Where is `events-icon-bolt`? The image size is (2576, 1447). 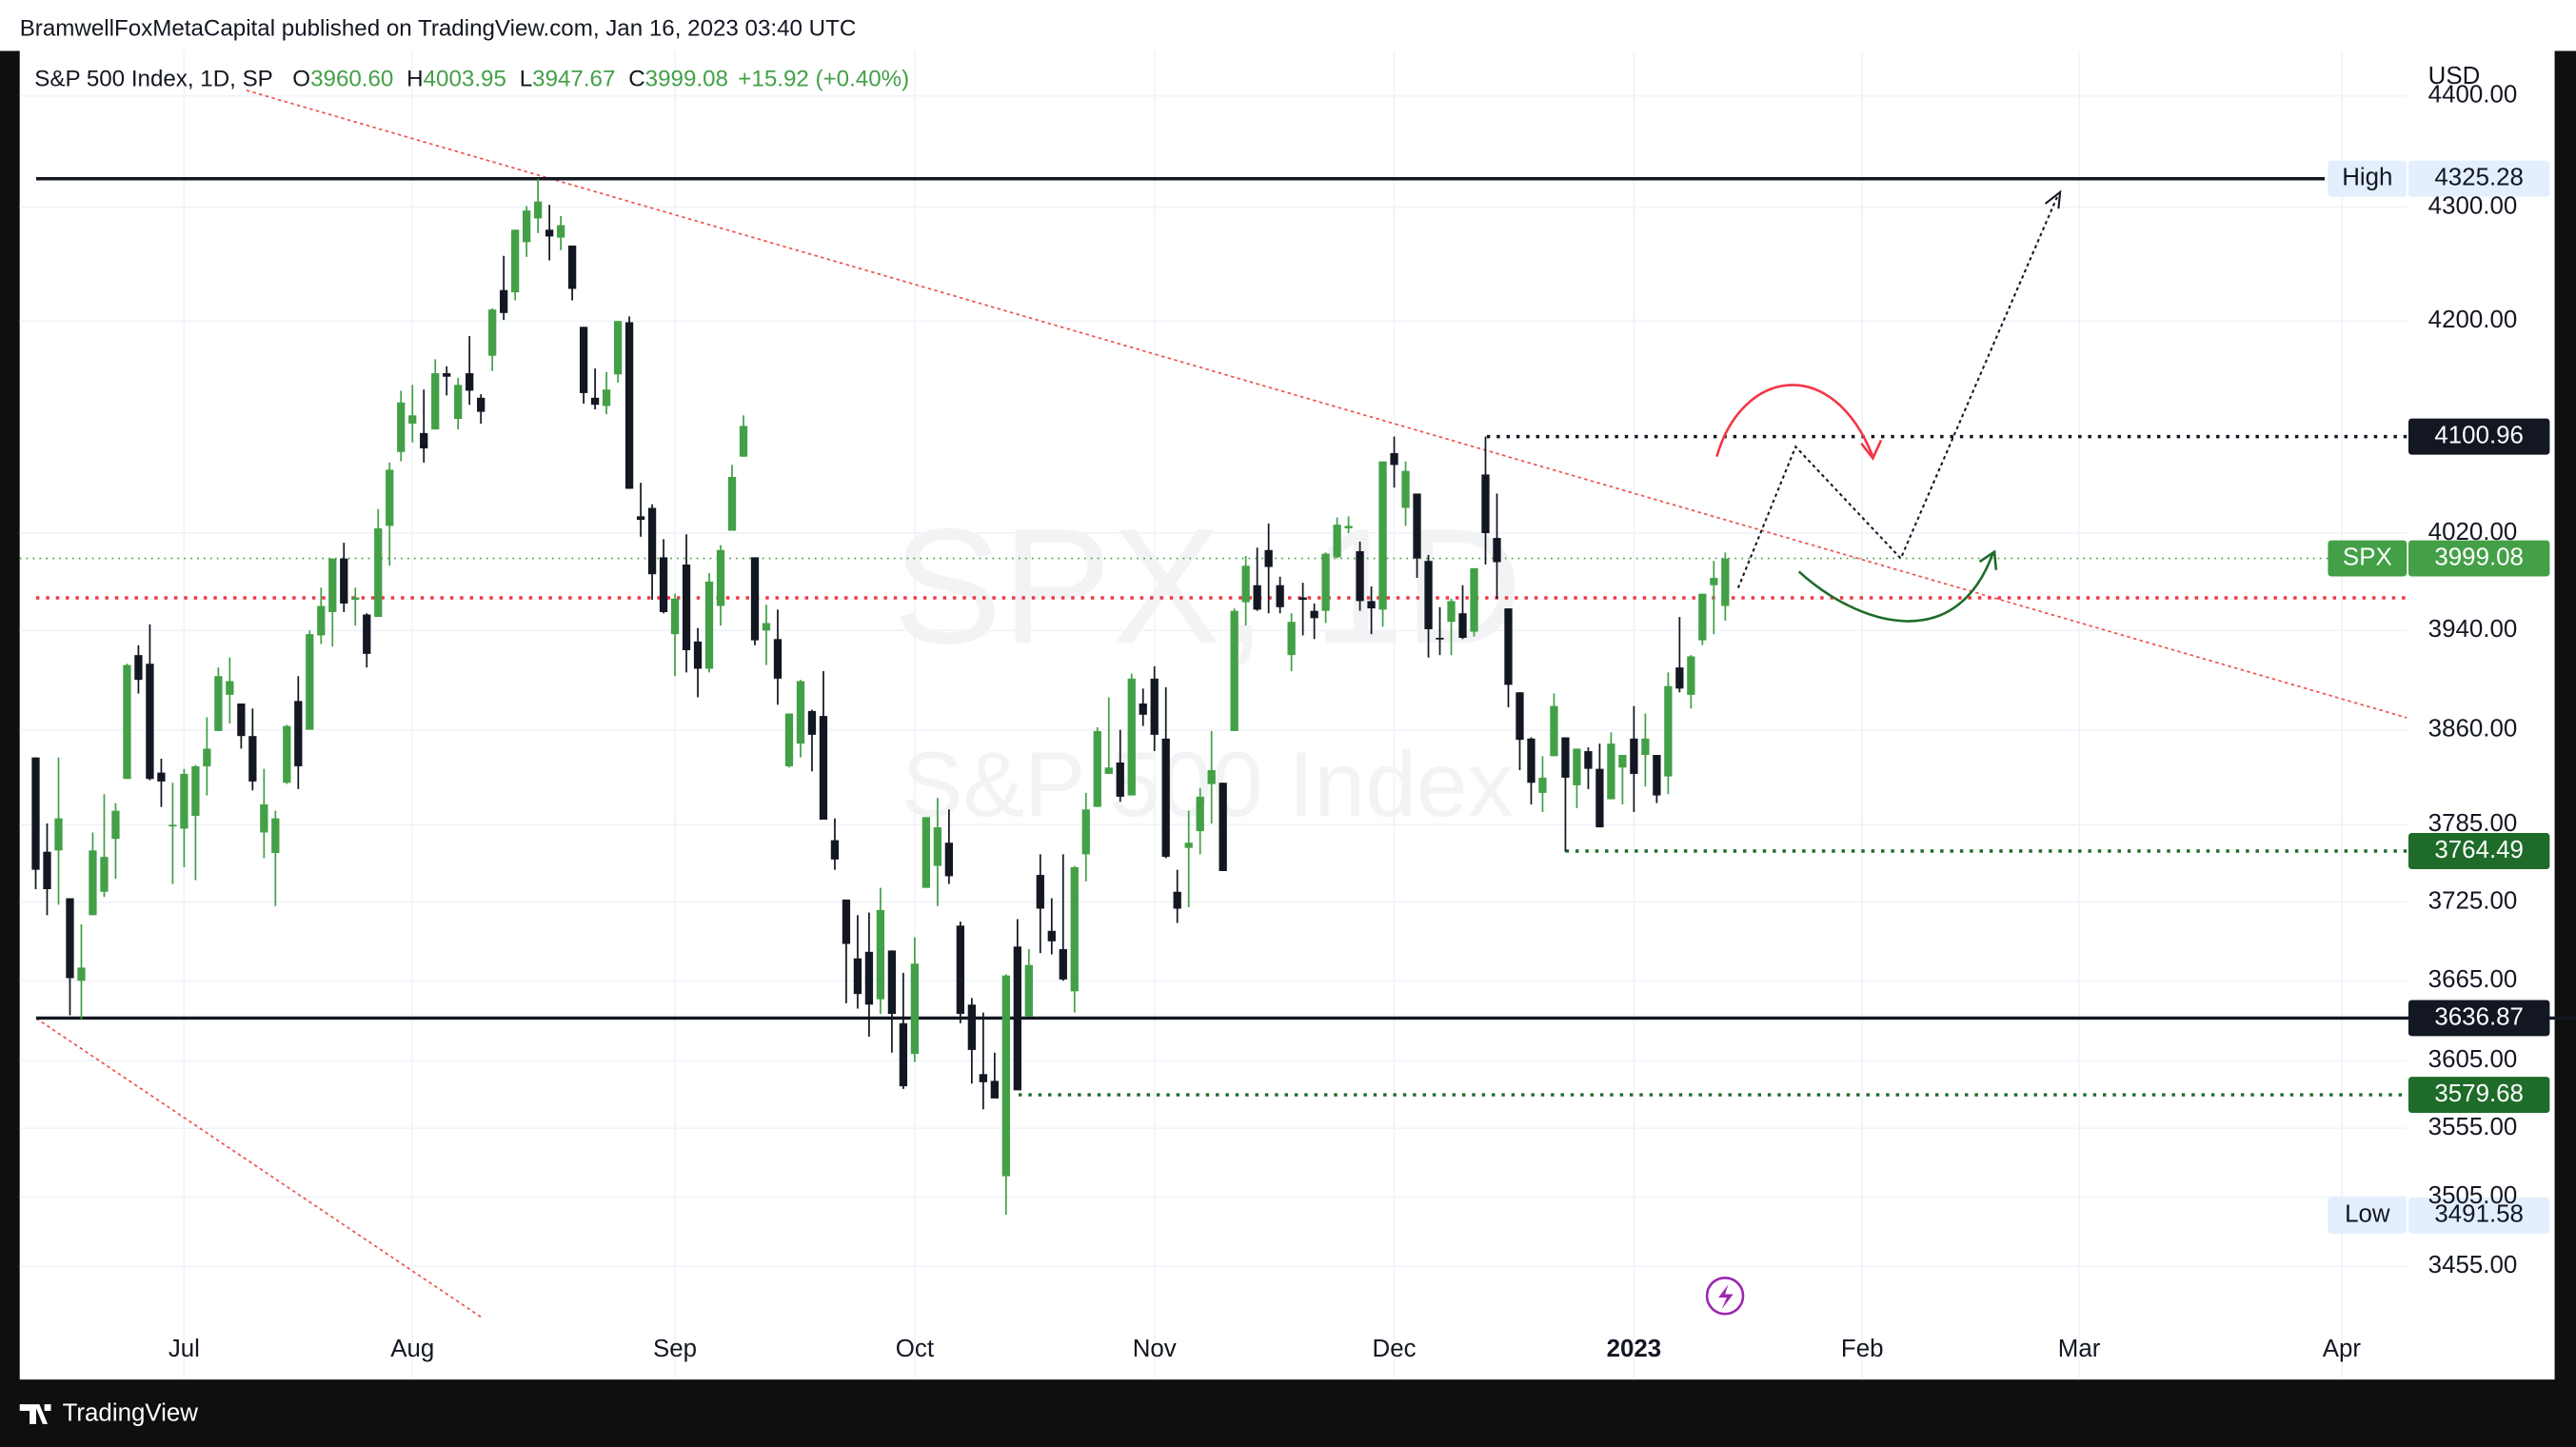 events-icon-bolt is located at coordinates (1726, 1297).